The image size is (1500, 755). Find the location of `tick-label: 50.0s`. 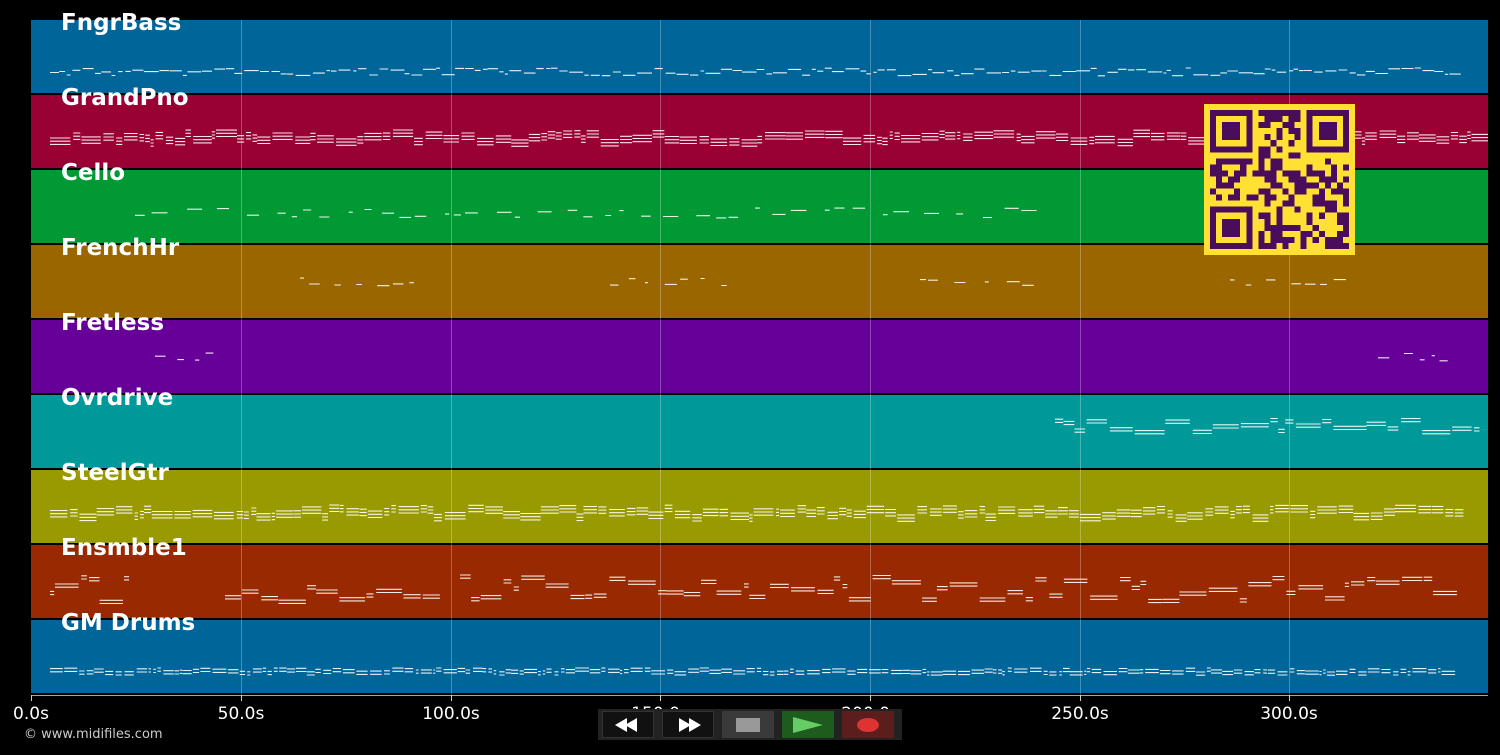

tick-label: 50.0s is located at coordinates (241, 714).